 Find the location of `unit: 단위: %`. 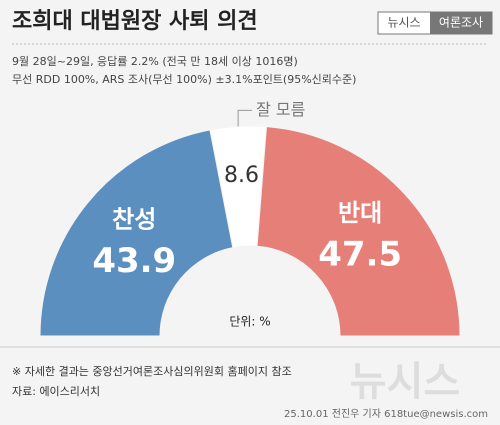

unit: 단위: % is located at coordinates (249, 322).